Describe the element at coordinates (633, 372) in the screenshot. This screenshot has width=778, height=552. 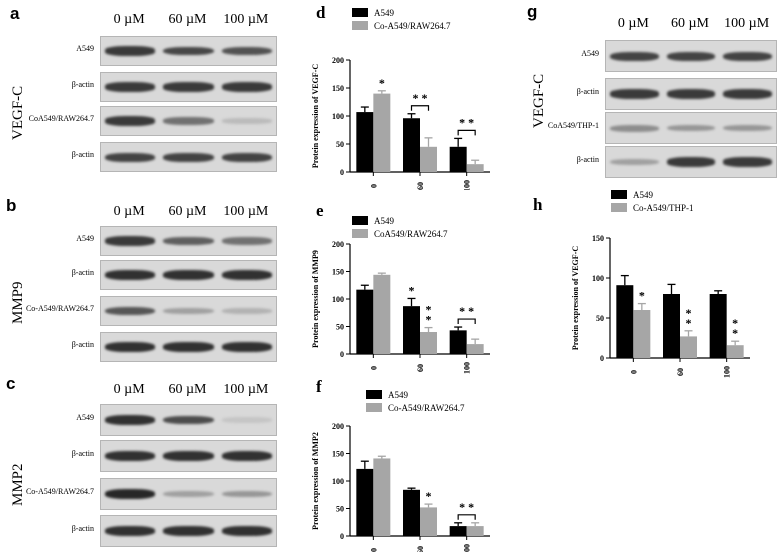
I see `x-tick-label: 0` at that location.